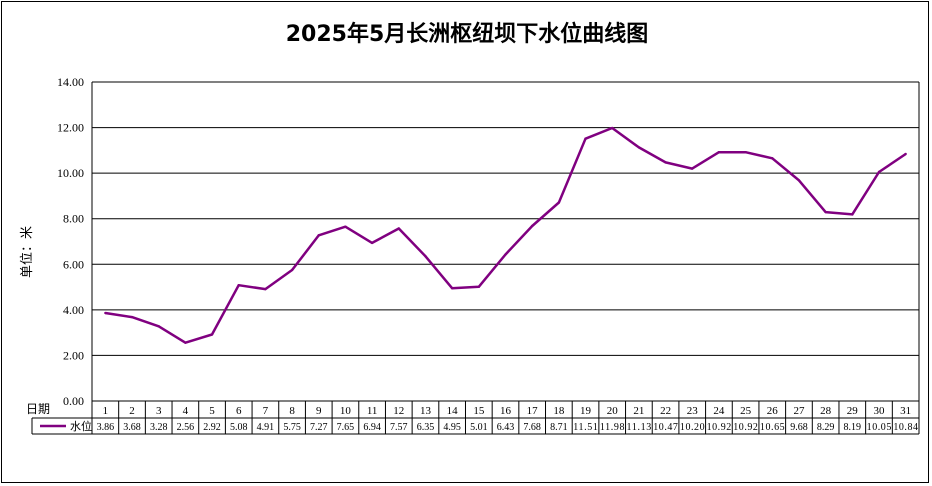 The width and height of the screenshot is (932, 486). What do you see at coordinates (266, 427) in the screenshot?
I see `data-label: 4.91` at bounding box center [266, 427].